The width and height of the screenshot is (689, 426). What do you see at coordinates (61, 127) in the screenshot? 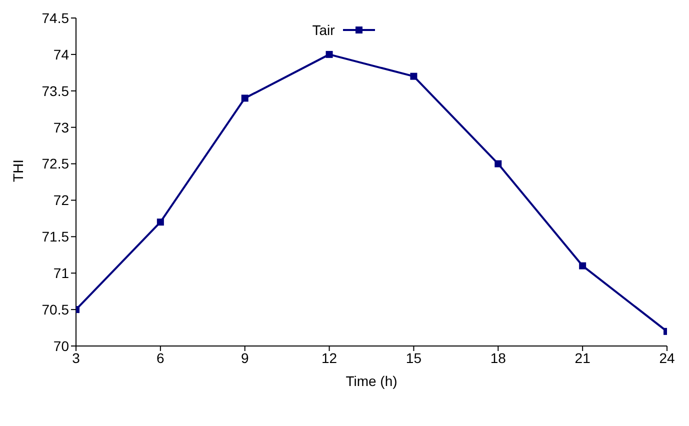
I see `y-tick-label: 73` at bounding box center [61, 127].